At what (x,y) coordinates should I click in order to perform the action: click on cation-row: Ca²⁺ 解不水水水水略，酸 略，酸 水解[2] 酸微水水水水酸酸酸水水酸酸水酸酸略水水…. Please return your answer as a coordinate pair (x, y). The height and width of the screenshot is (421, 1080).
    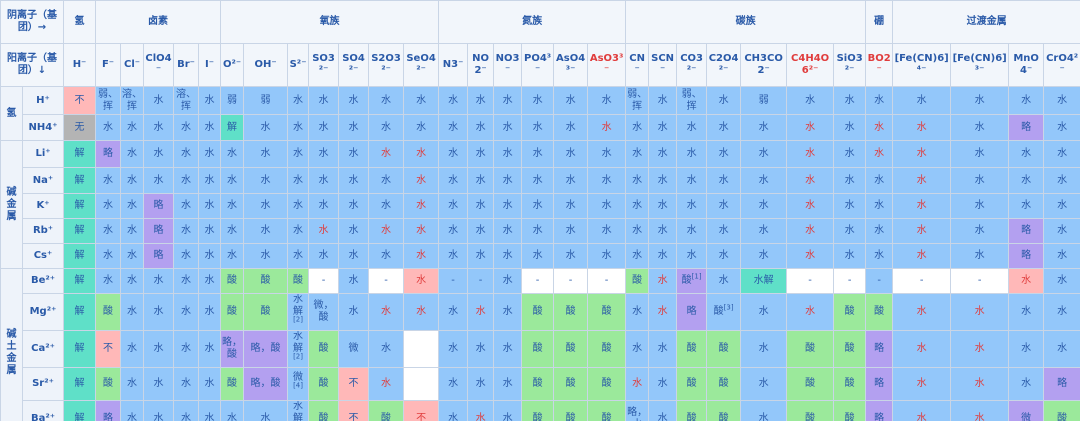
    Looking at the image, I should click on (540, 349).